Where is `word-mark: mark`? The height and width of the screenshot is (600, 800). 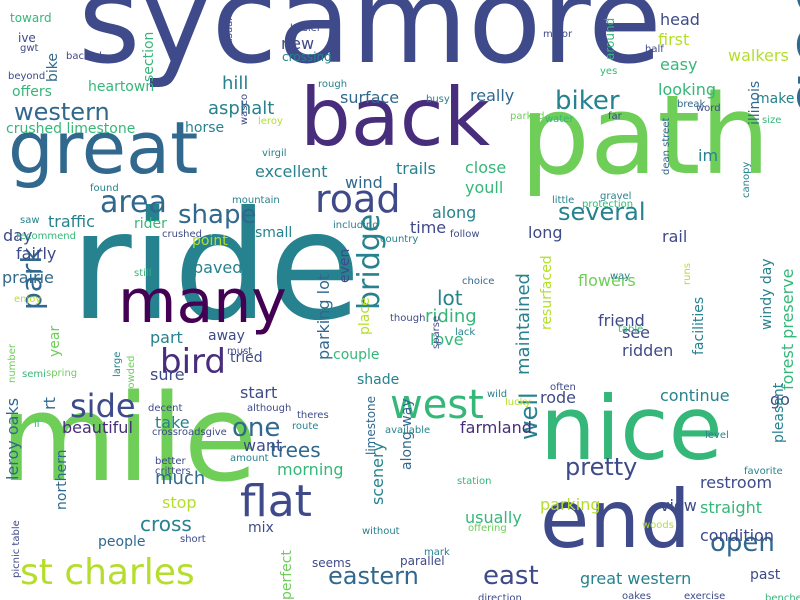 word-mark: mark is located at coordinates (437, 552).